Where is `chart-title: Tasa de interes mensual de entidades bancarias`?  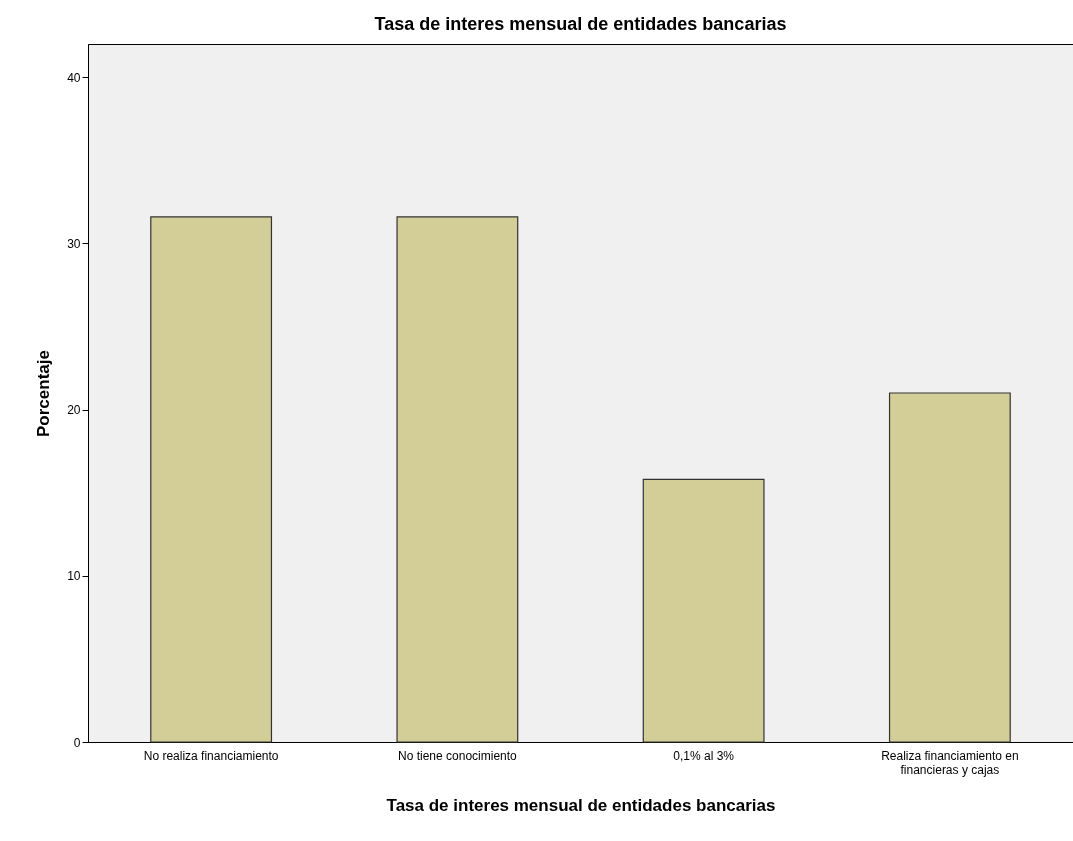
chart-title: Tasa de interes mensual de entidades bancarias is located at coordinates (580, 24).